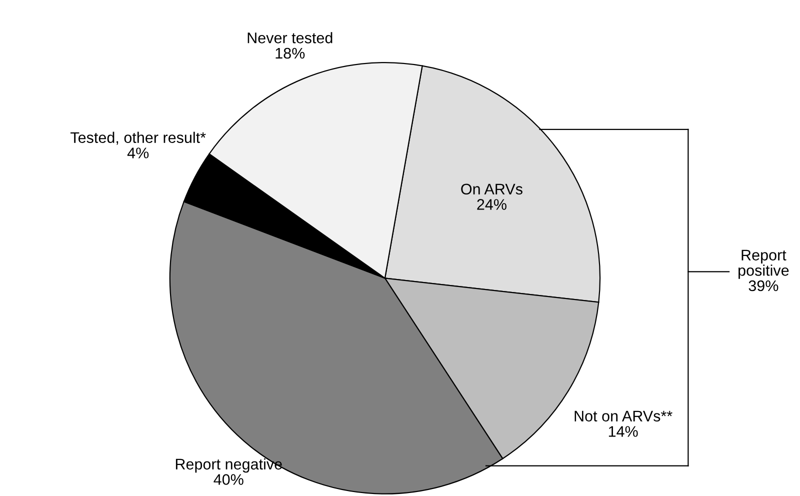 Image resolution: width=800 pixels, height=496 pixels. I want to click on slice-label: On ARVs, so click(491, 189).